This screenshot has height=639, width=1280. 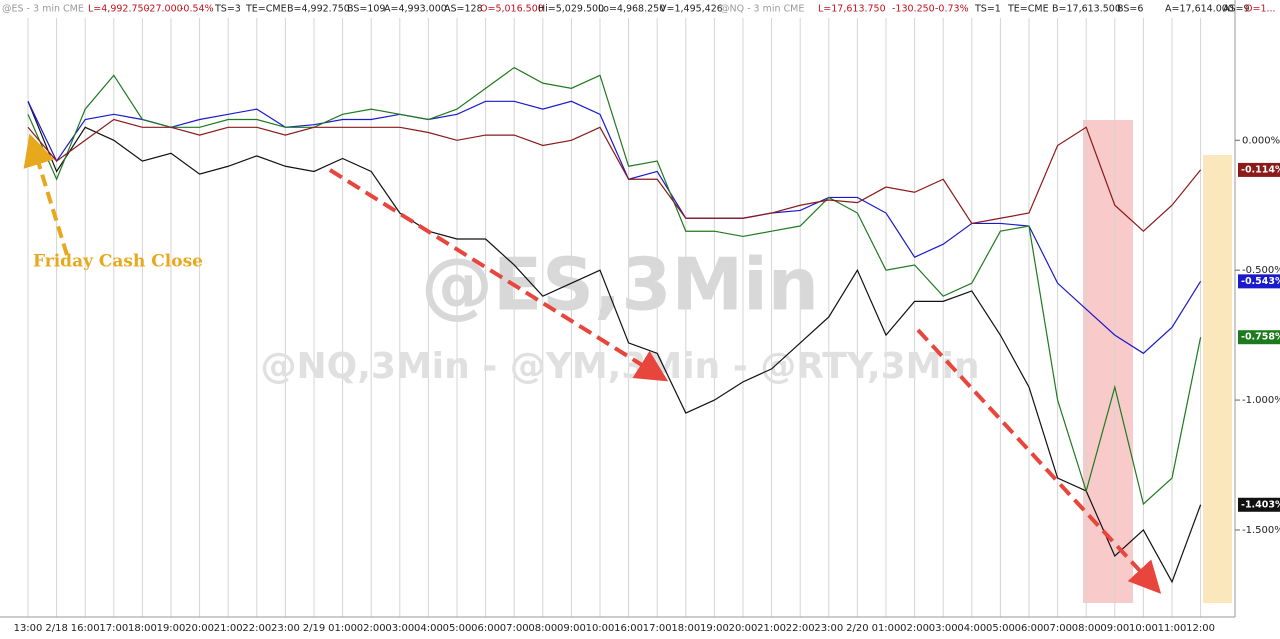 I want to click on header-field: B=4,992.750, so click(x=318, y=9).